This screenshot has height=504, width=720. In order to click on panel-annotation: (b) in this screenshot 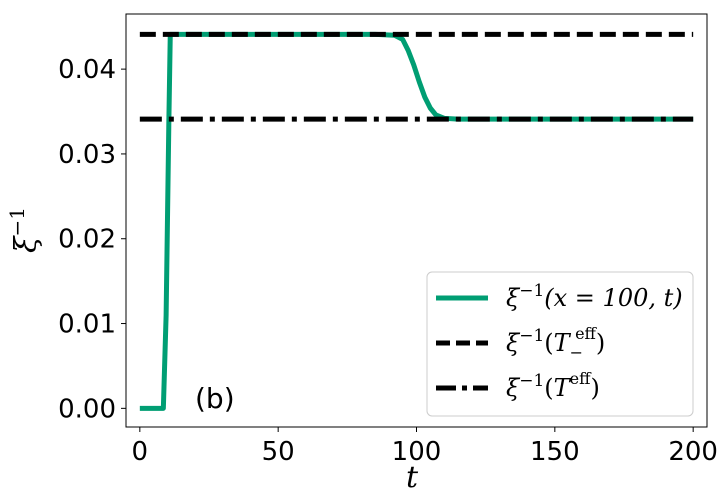, I will do `click(215, 398)`.